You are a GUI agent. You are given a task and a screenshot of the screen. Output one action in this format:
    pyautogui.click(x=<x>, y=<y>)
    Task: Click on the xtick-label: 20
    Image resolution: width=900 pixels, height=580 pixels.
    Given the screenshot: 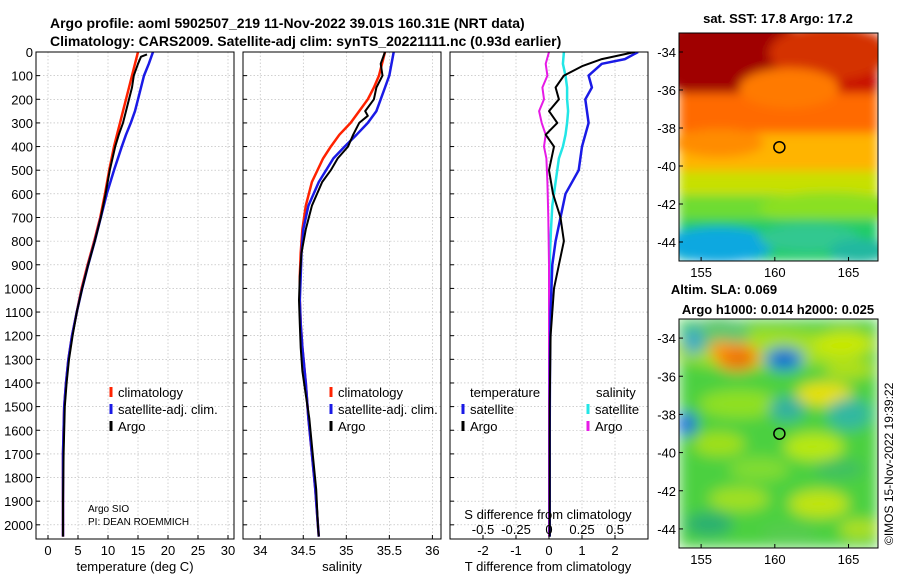 What is the action you would take?
    pyautogui.click(x=168, y=550)
    